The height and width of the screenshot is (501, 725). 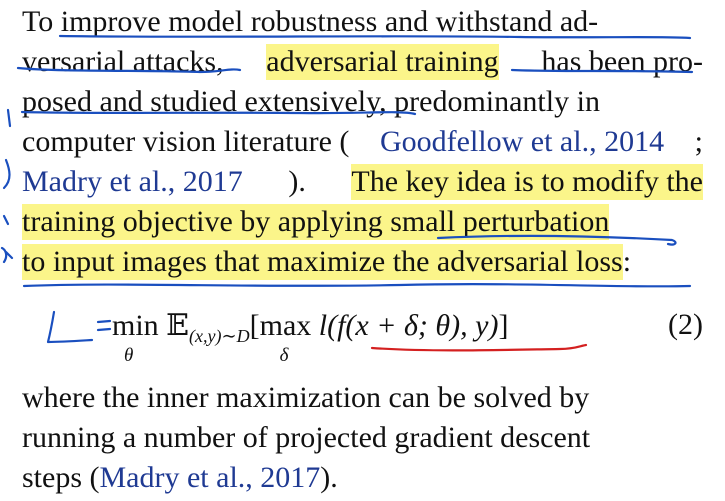 I want to click on left-bracket-mark, so click(x=9, y=118).